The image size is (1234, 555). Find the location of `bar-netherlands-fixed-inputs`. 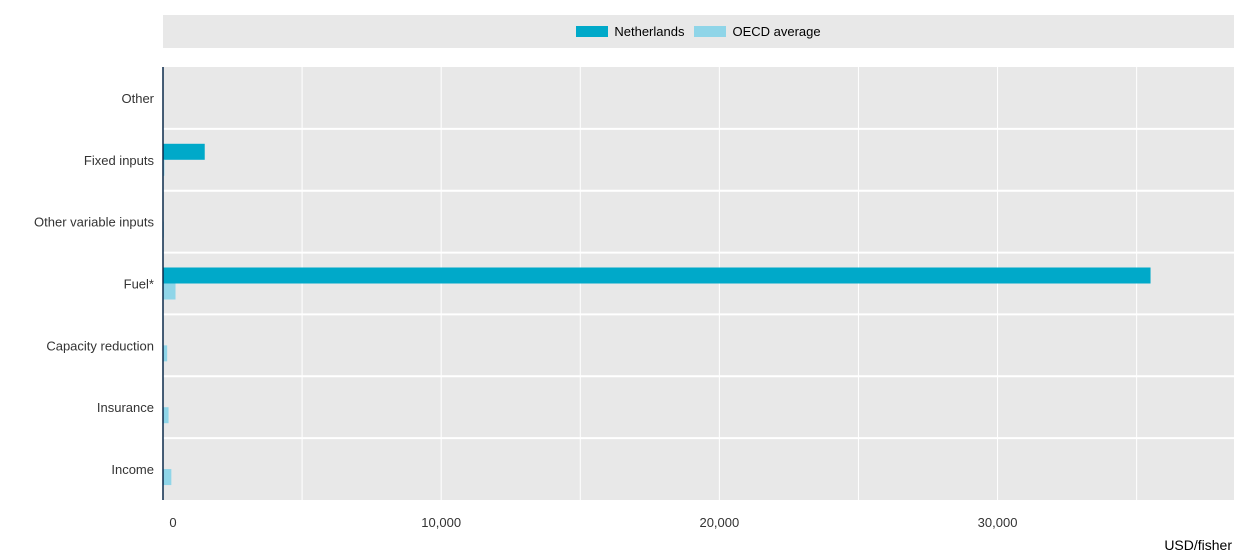

bar-netherlands-fixed-inputs is located at coordinates (184, 151).